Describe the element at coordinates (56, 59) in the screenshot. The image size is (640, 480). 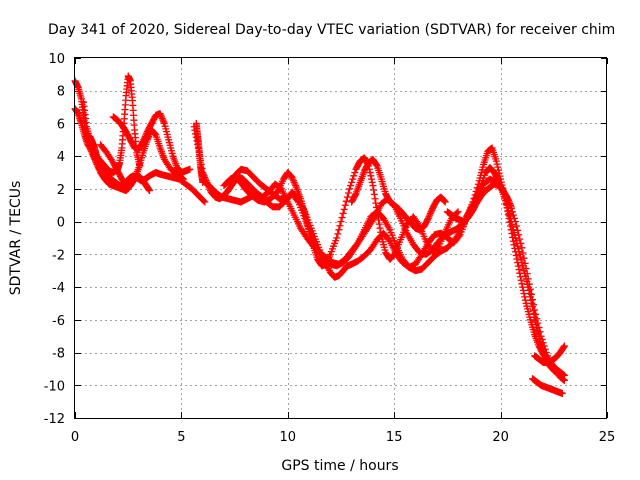
I see `y-tick-label: 10` at that location.